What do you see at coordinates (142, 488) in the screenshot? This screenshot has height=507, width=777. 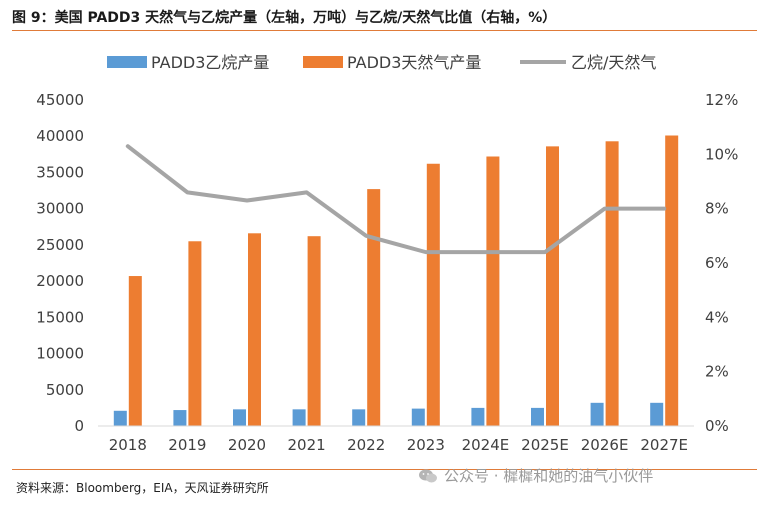 I see `source-note: 资料来源：Bloomberg，EIA，天风证券研究所` at bounding box center [142, 488].